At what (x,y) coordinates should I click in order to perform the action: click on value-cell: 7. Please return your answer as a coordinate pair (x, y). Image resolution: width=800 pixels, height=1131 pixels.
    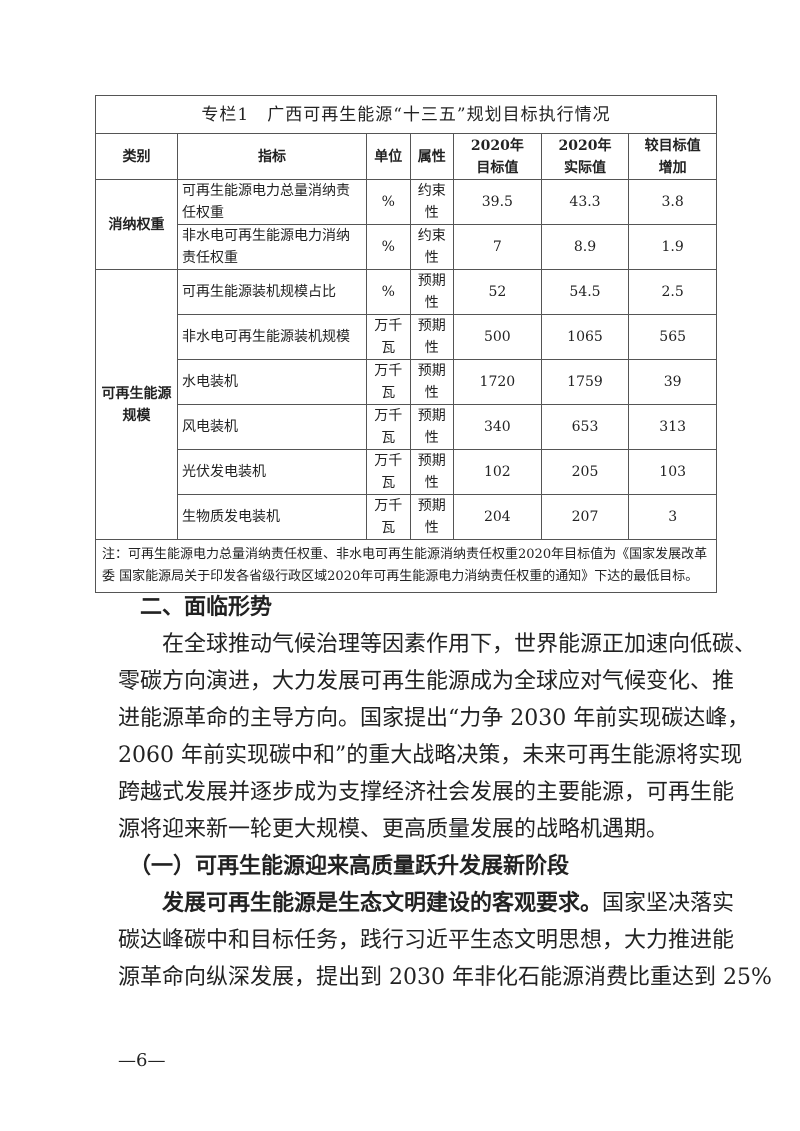
    Looking at the image, I should click on (497, 247).